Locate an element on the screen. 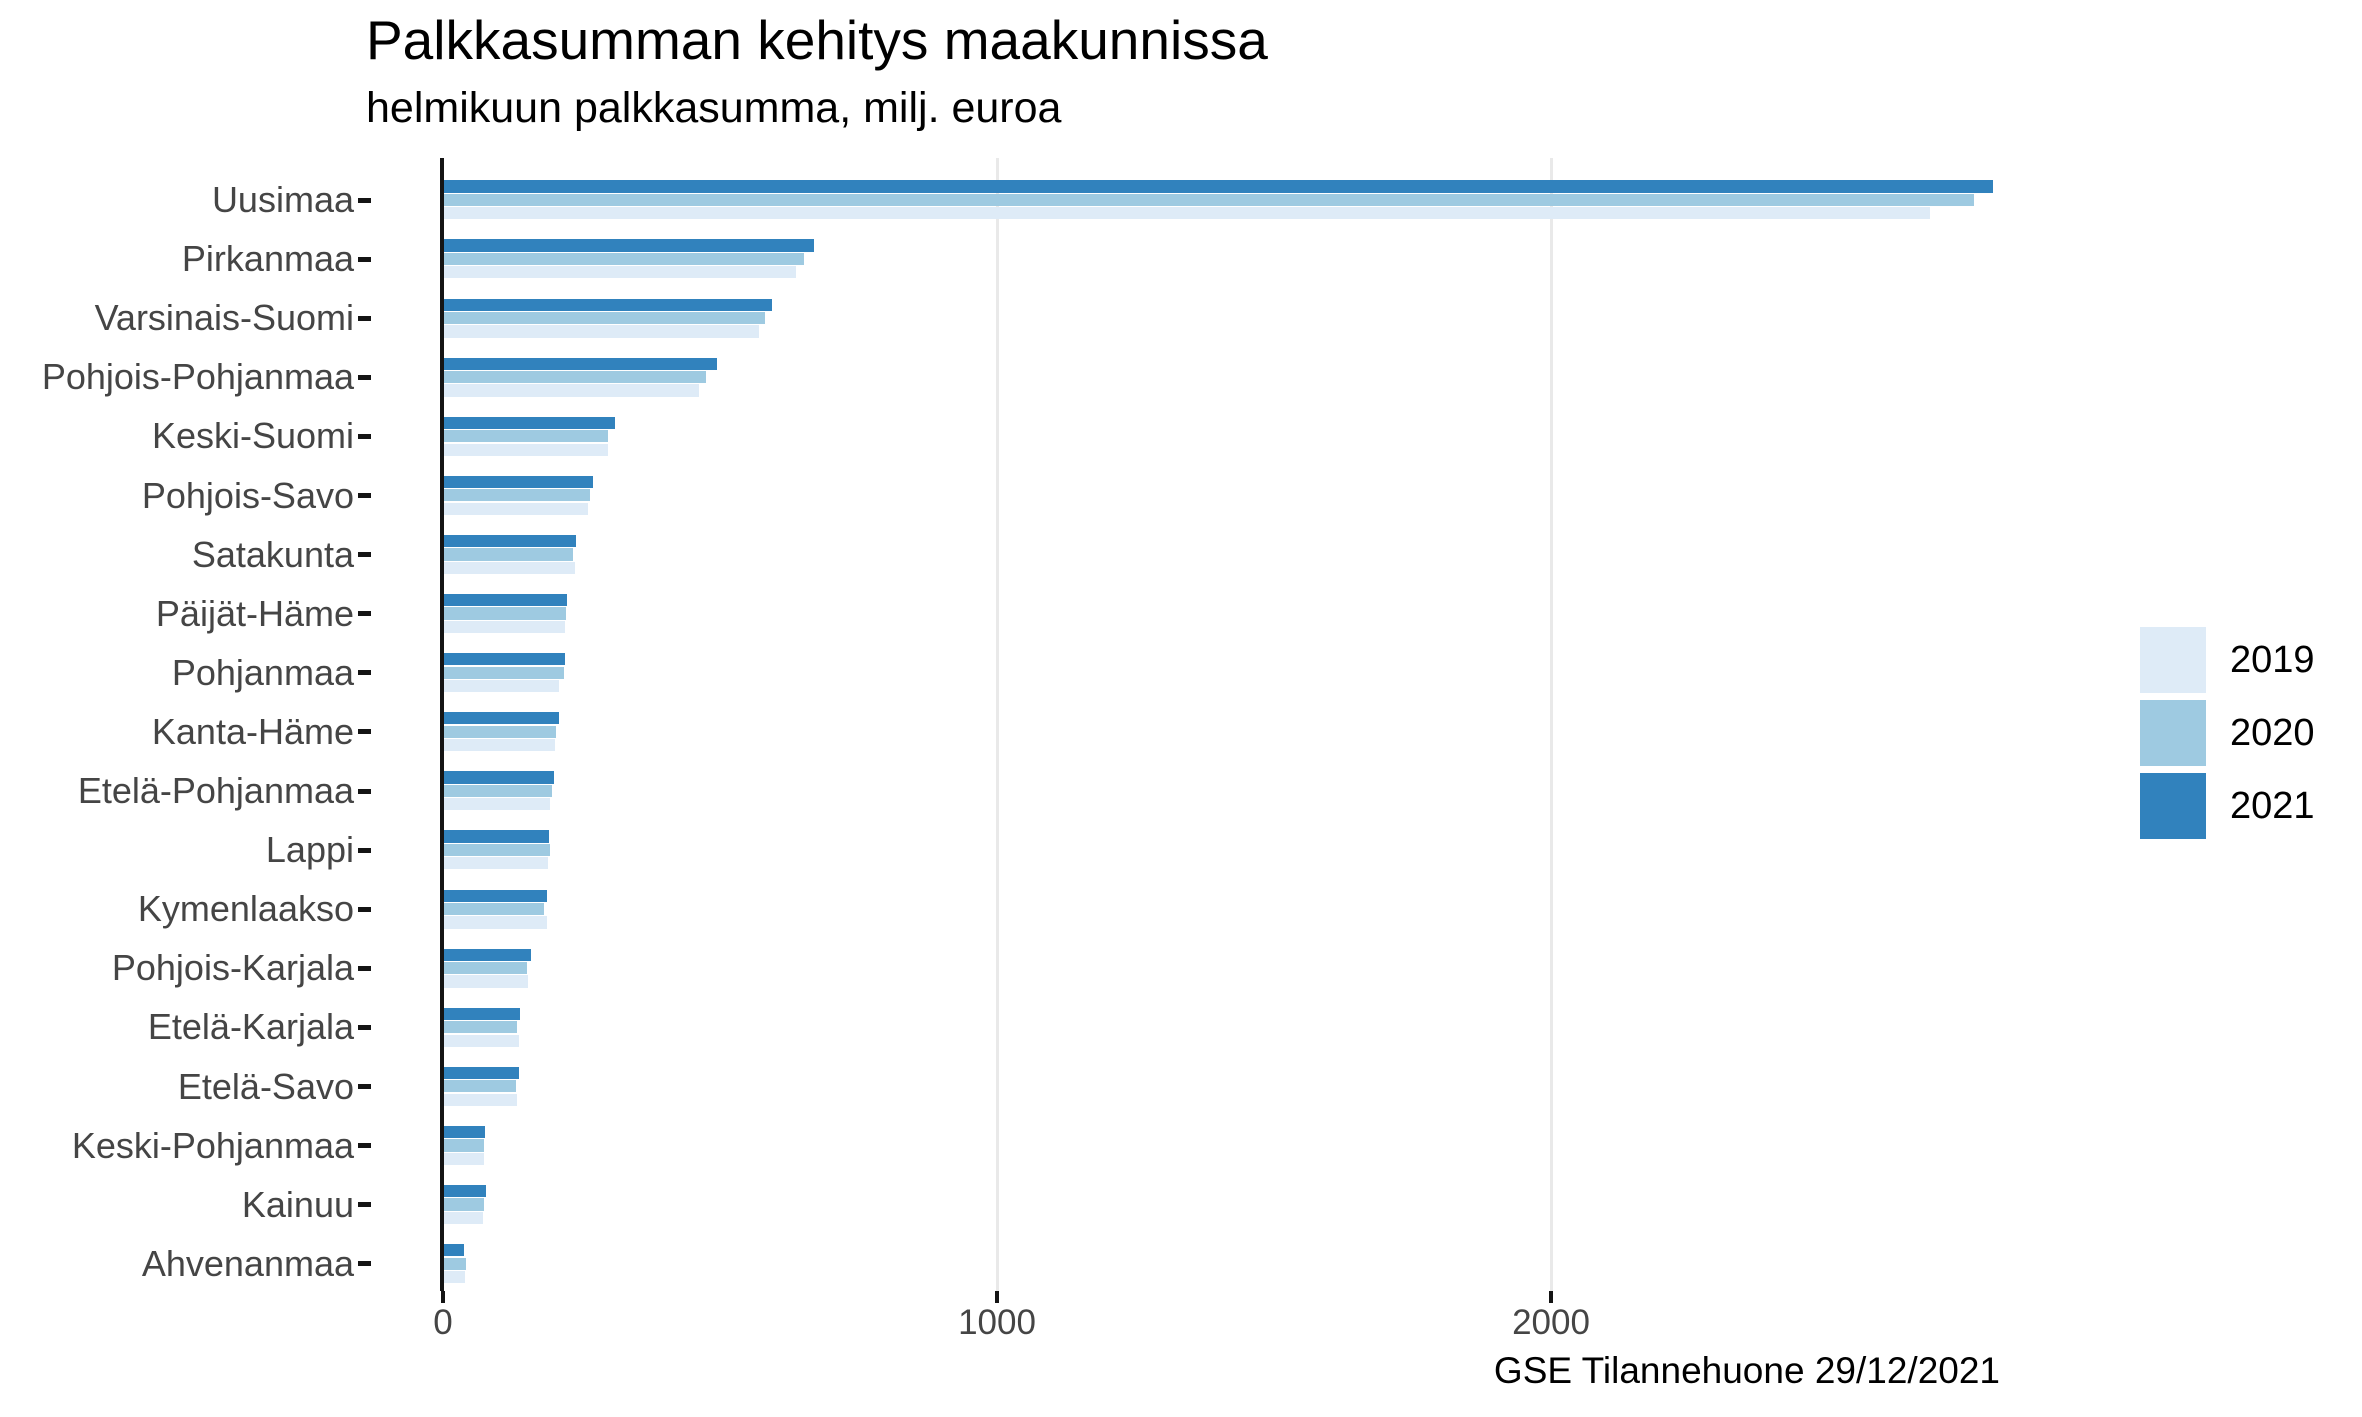  y-axis-tick-satakunta is located at coordinates (364, 555).